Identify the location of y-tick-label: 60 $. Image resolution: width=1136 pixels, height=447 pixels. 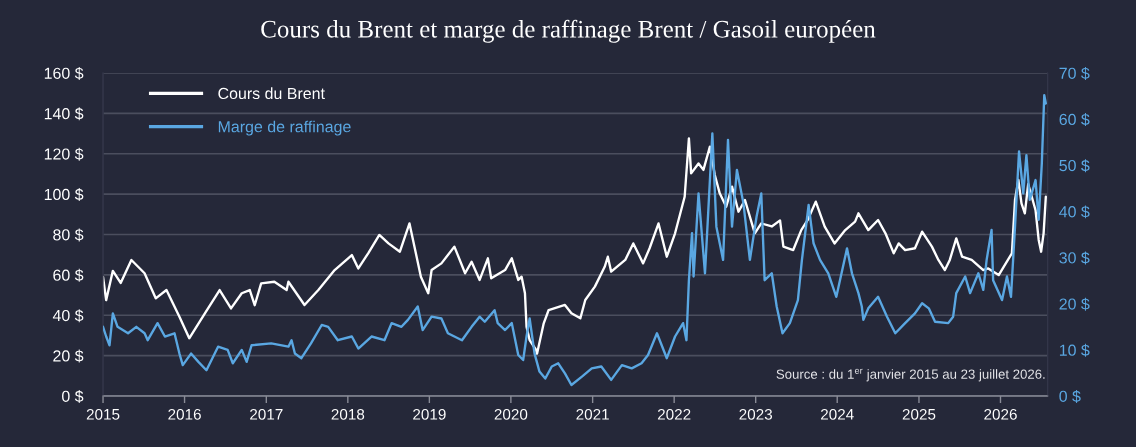
(68, 275).